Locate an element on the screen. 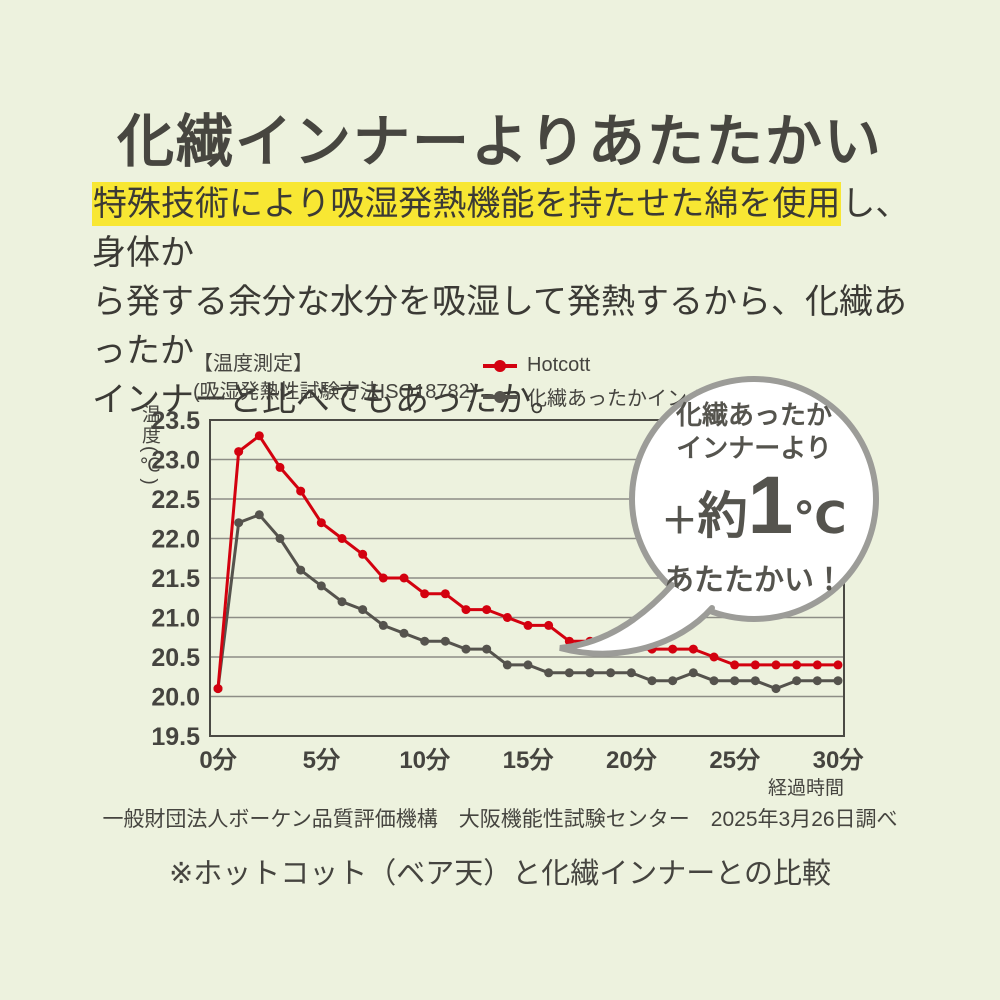 This screenshot has height=1000, width=1000. bubble-line-4: あたたかい！ is located at coordinates (754, 580).